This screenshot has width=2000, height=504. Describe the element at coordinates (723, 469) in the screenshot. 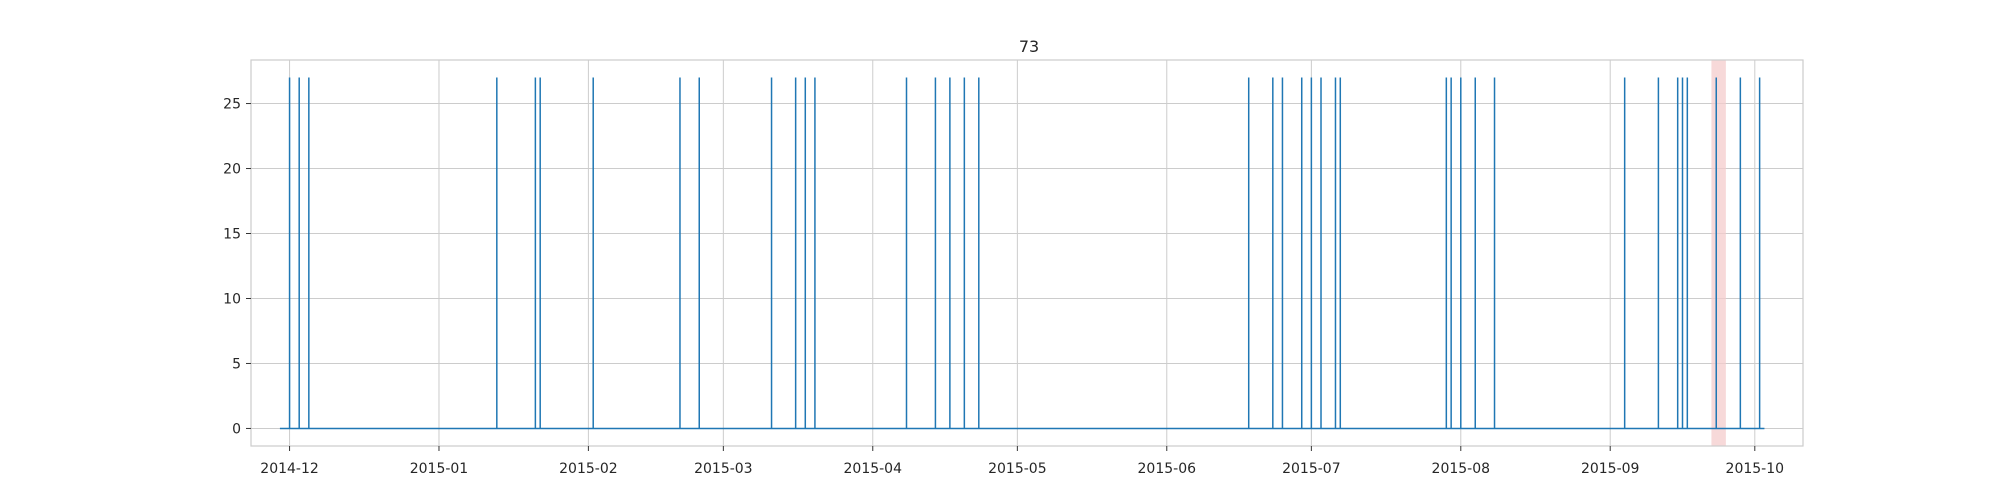

I see `x-tick-label: 2015-03` at that location.